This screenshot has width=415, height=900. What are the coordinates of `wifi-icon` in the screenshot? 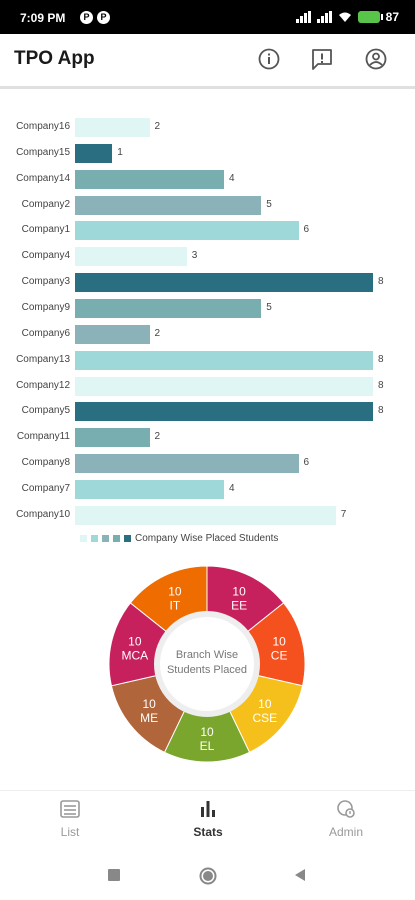 It's located at (344, 17).